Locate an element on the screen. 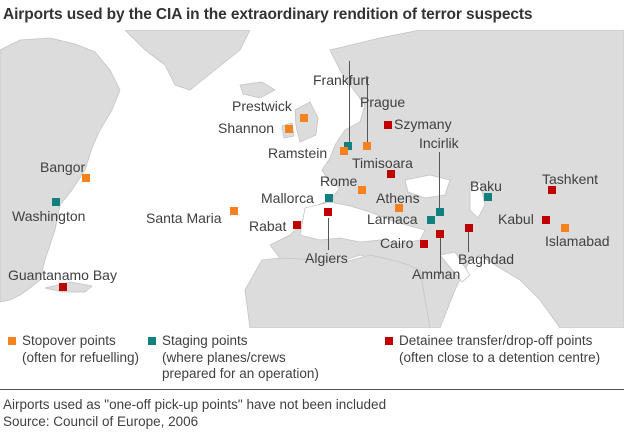 This screenshot has height=432, width=624. marker-baghdad is located at coordinates (469, 228).